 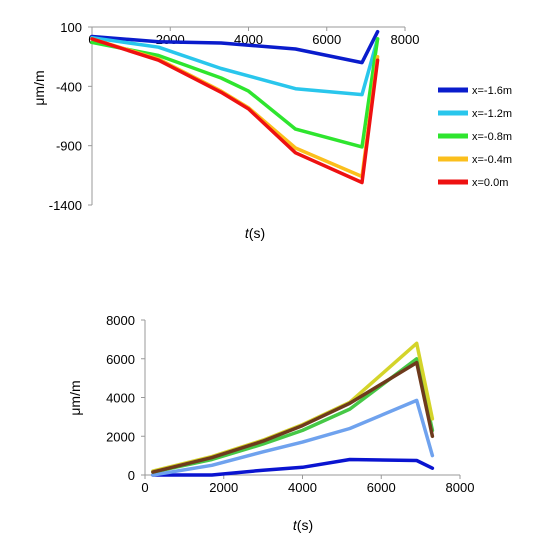 I want to click on legend-label: x=-0.4m, so click(x=492, y=160).